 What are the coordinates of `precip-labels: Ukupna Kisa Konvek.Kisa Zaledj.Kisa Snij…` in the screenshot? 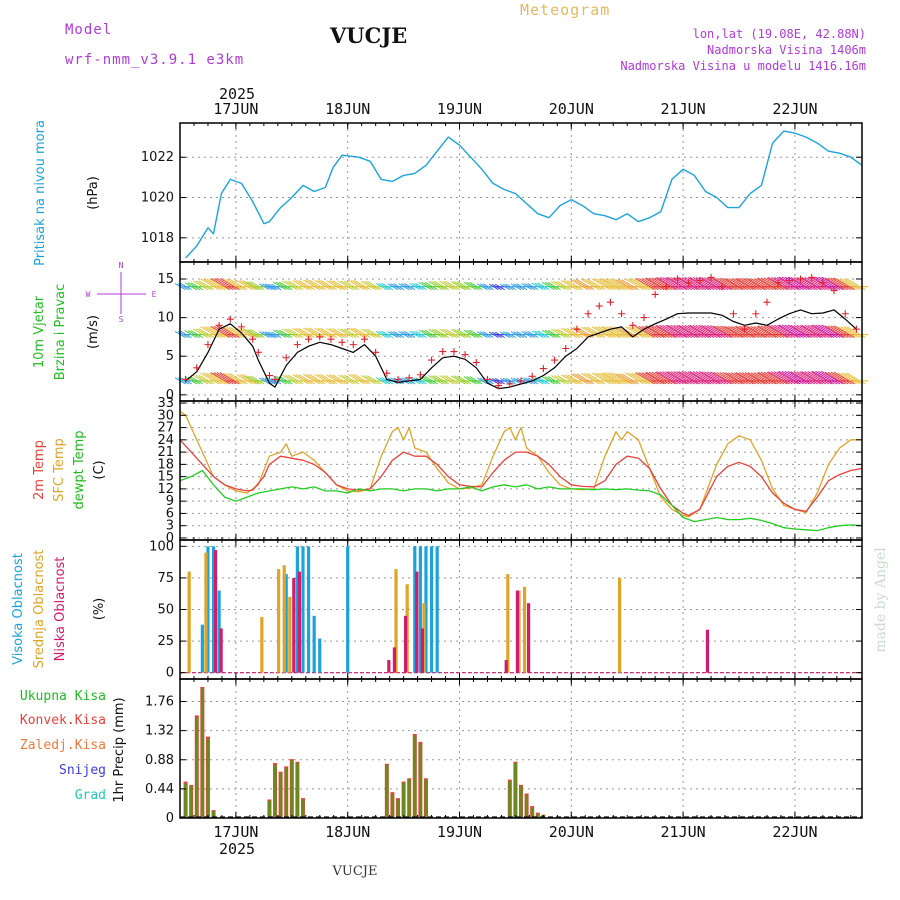 It's located at (73, 746).